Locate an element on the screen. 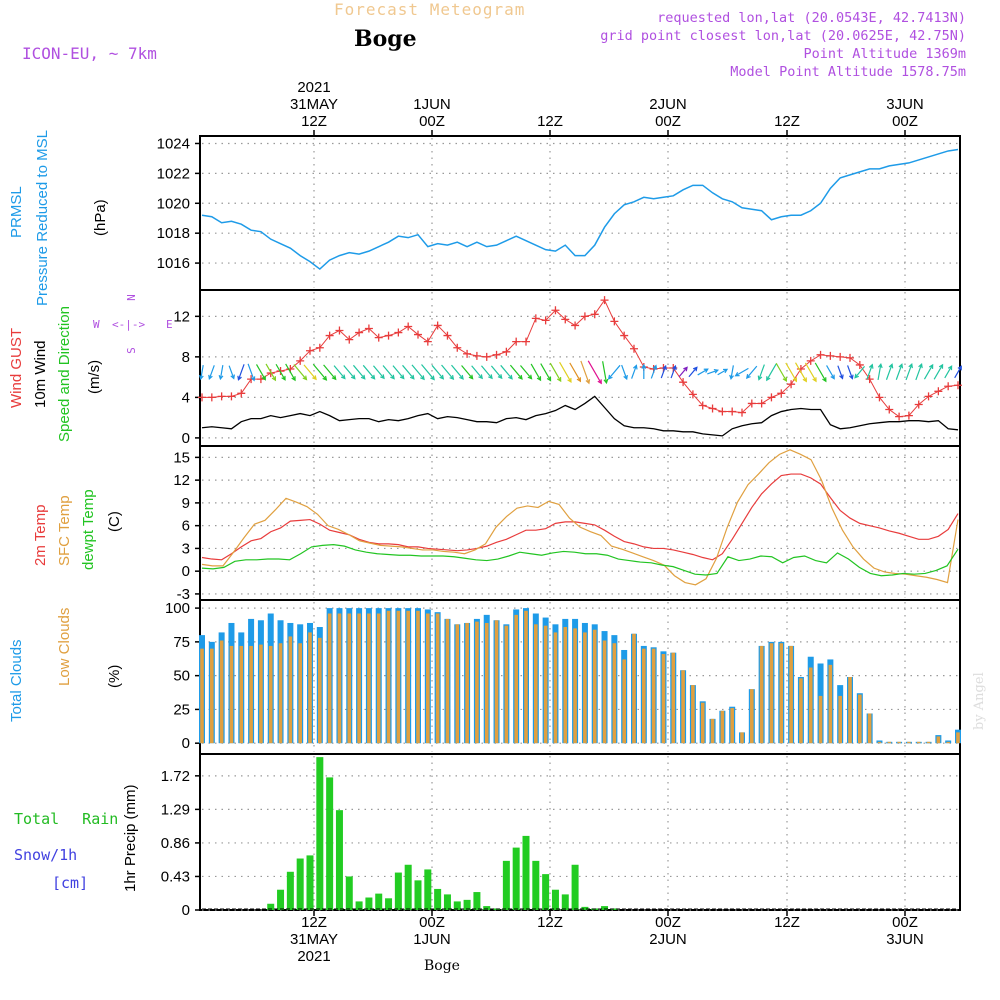 The image size is (1000, 1000). time-axis-label: 00Z 3JUN is located at coordinates (905, 931).